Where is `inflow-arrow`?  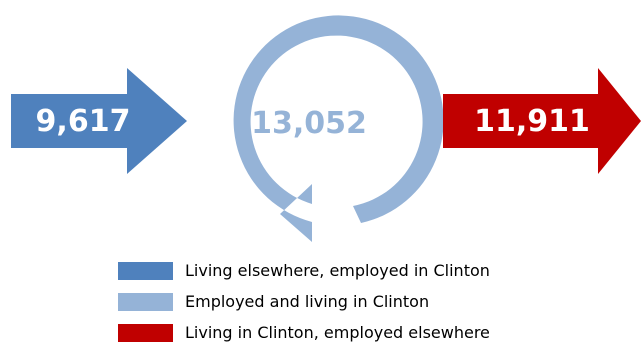
inflow-arrow is located at coordinates (99, 121).